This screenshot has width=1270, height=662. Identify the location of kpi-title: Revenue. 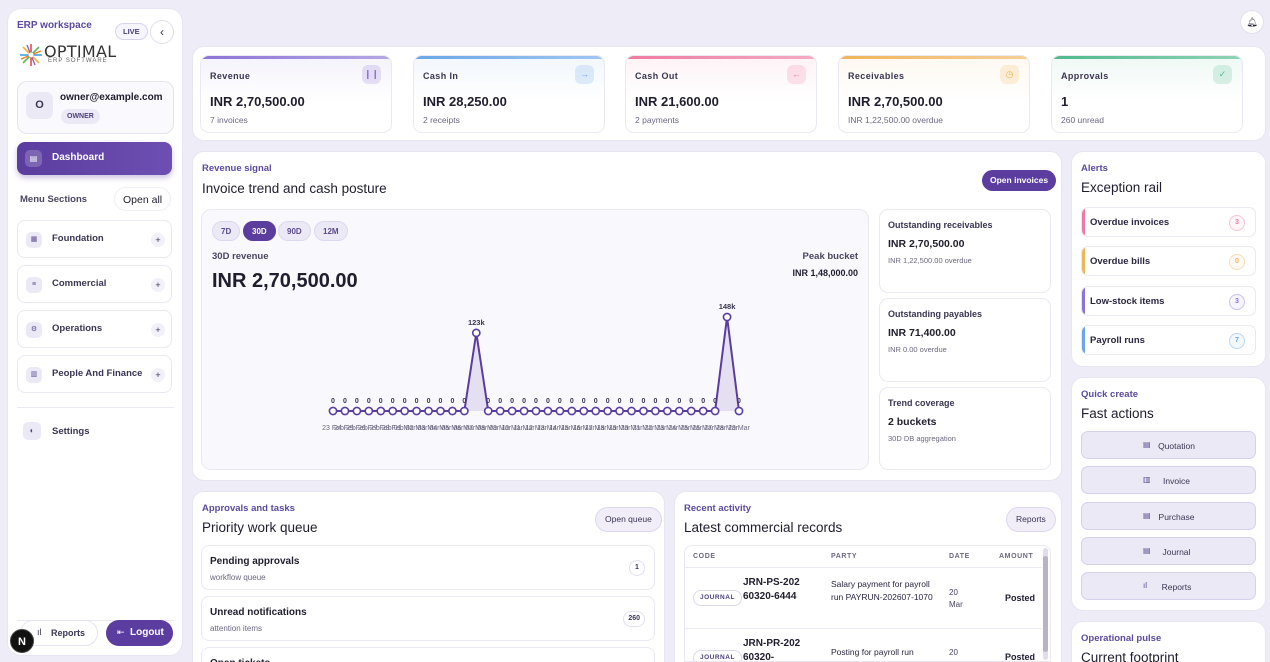
(230, 76).